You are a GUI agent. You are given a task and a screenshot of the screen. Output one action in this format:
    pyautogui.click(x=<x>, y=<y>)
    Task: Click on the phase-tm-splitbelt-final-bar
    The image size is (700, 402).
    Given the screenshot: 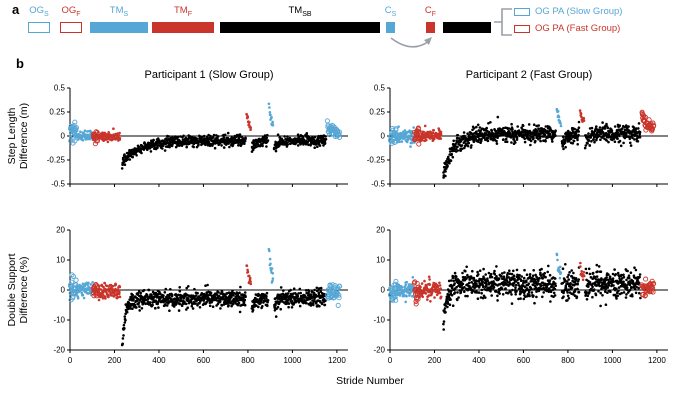 What is the action you would take?
    pyautogui.click(x=467, y=27)
    